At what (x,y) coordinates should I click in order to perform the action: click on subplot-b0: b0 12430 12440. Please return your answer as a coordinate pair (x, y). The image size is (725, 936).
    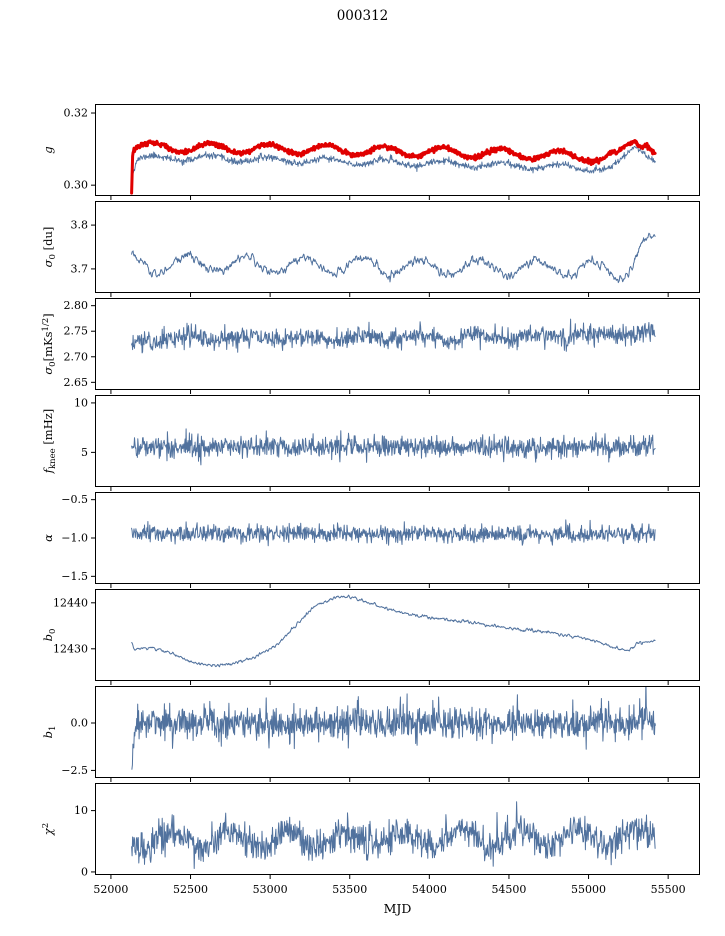
    Looking at the image, I should click on (370, 637).